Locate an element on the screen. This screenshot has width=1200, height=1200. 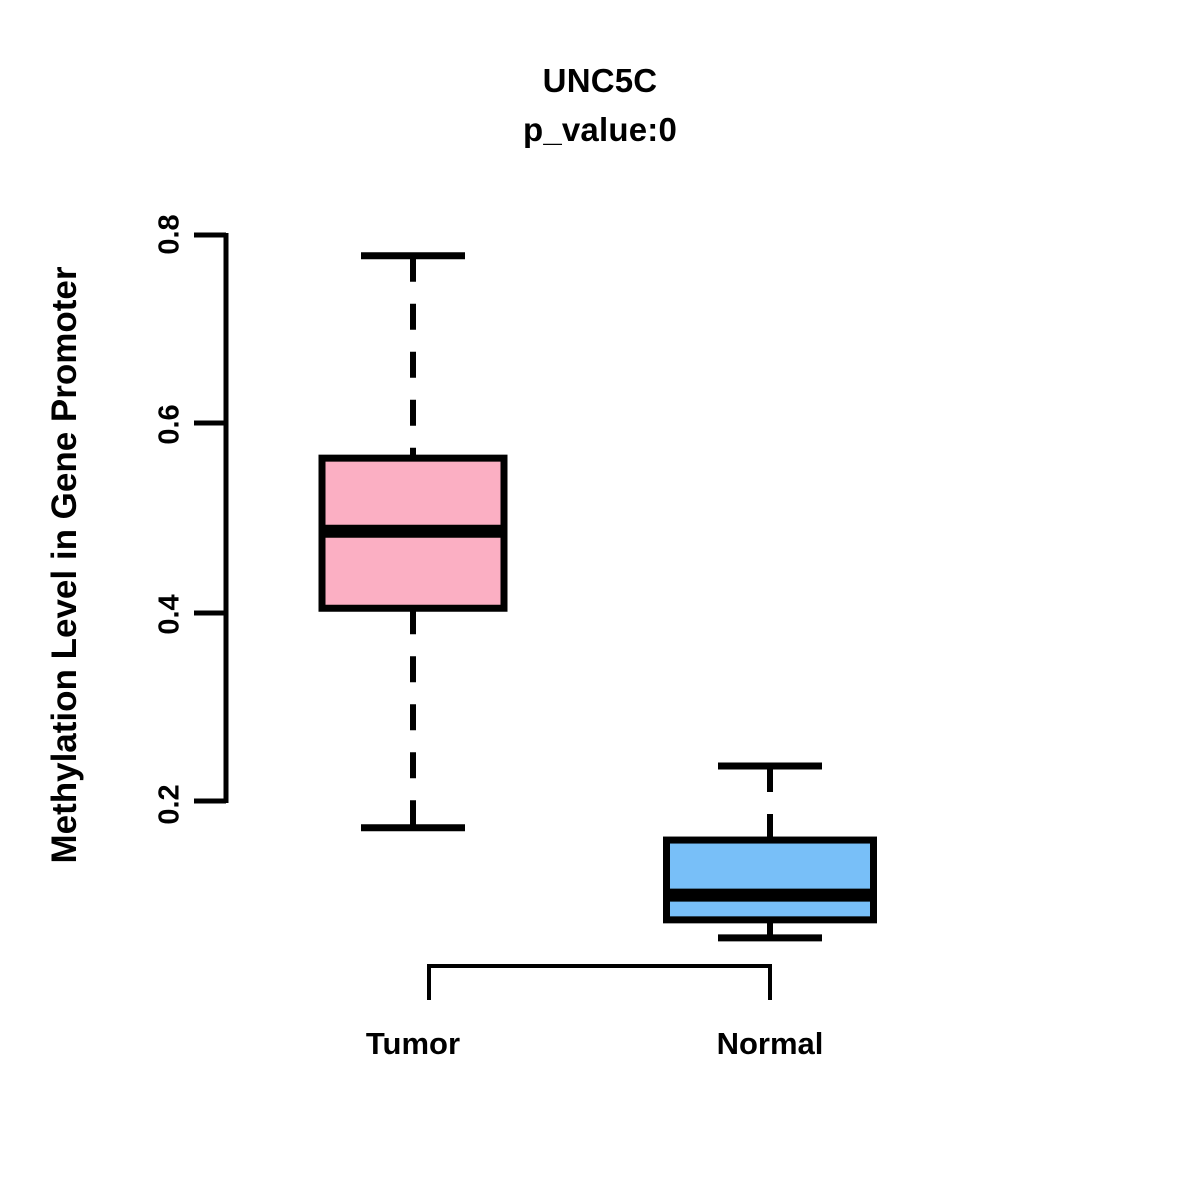
x-tick-label-normal: Normal is located at coordinates (770, 1043).